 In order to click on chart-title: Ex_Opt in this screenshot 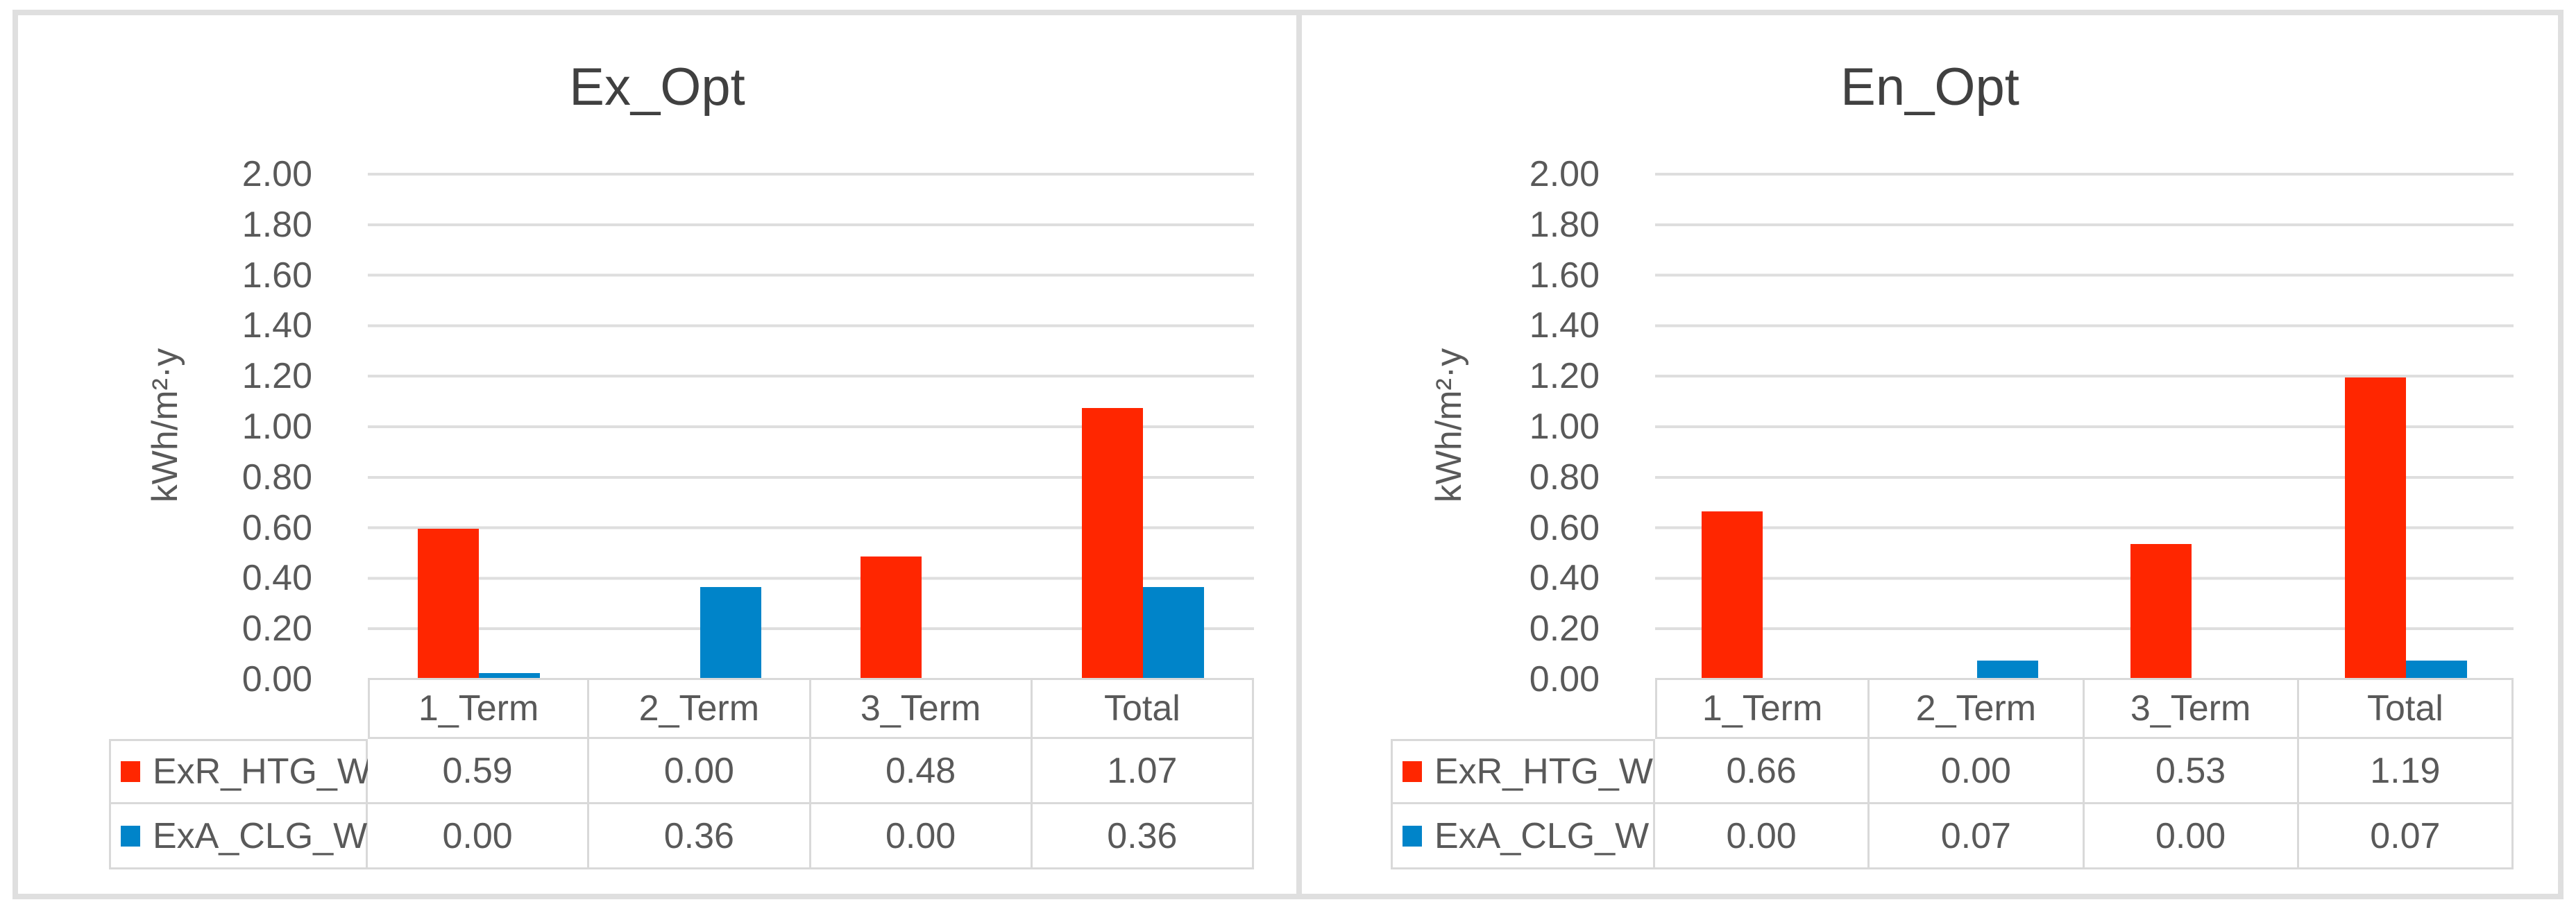, I will do `click(657, 87)`.